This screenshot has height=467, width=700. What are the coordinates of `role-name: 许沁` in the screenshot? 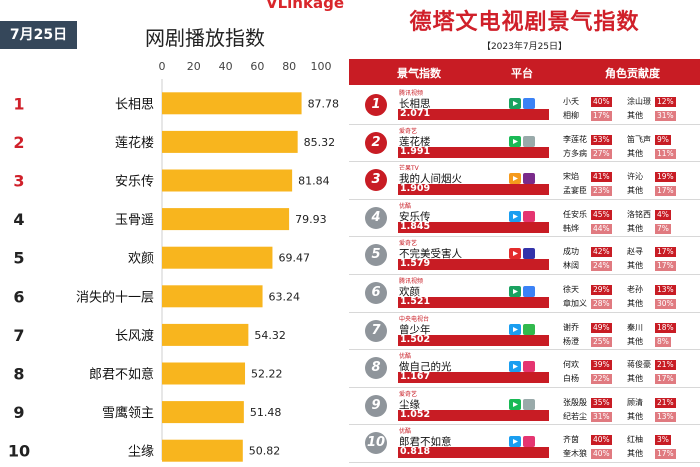 It's located at (635, 177).